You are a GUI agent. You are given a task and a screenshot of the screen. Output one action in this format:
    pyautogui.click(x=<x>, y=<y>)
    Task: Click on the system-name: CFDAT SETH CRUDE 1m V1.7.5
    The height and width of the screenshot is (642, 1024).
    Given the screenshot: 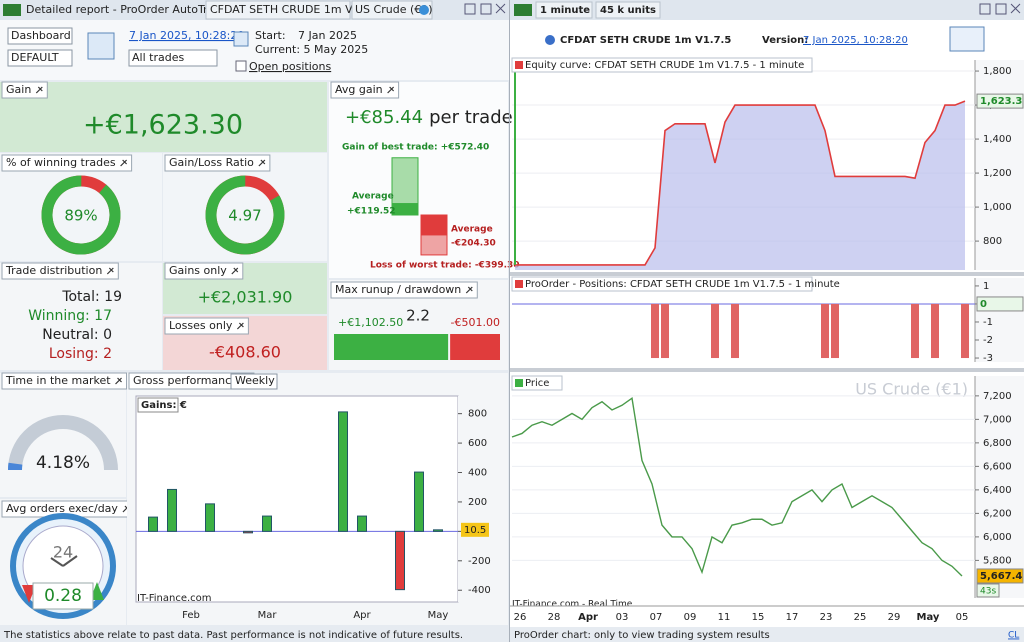 What is the action you would take?
    pyautogui.click(x=645, y=40)
    